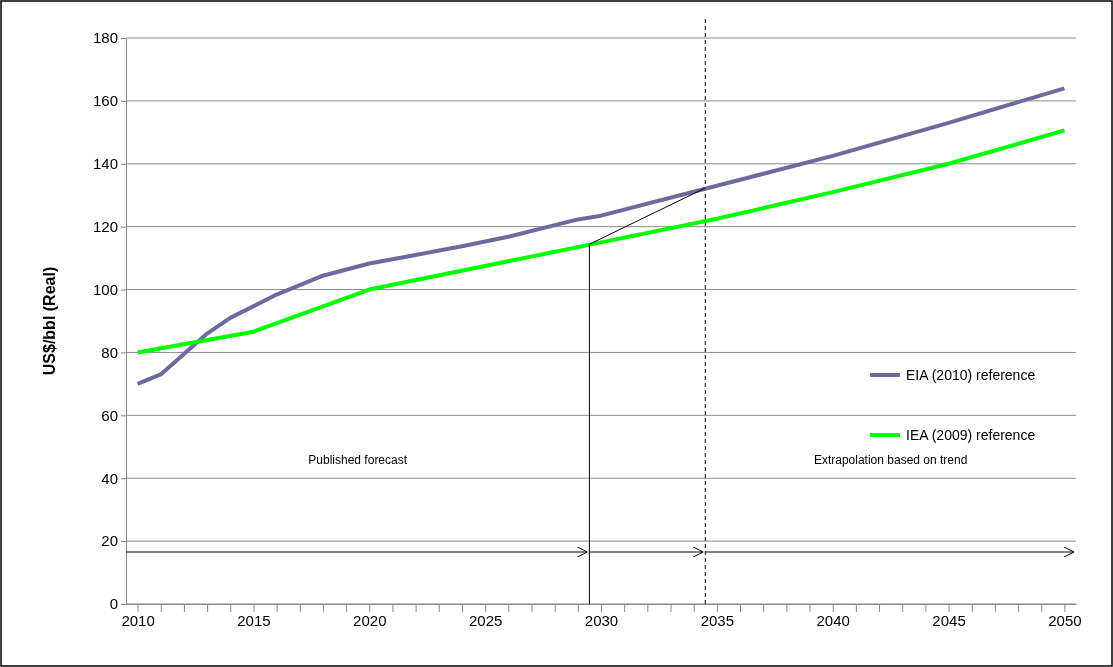 The height and width of the screenshot is (667, 1113). Describe the element at coordinates (109, 478) in the screenshot. I see `y-tick-label: 40` at that location.